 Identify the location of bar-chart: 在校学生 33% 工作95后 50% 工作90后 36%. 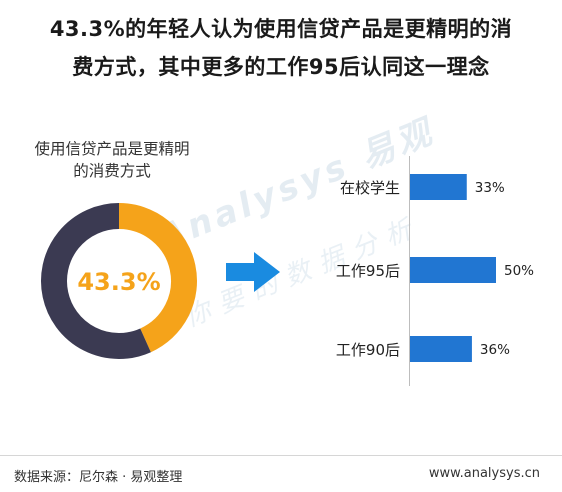
(435, 268).